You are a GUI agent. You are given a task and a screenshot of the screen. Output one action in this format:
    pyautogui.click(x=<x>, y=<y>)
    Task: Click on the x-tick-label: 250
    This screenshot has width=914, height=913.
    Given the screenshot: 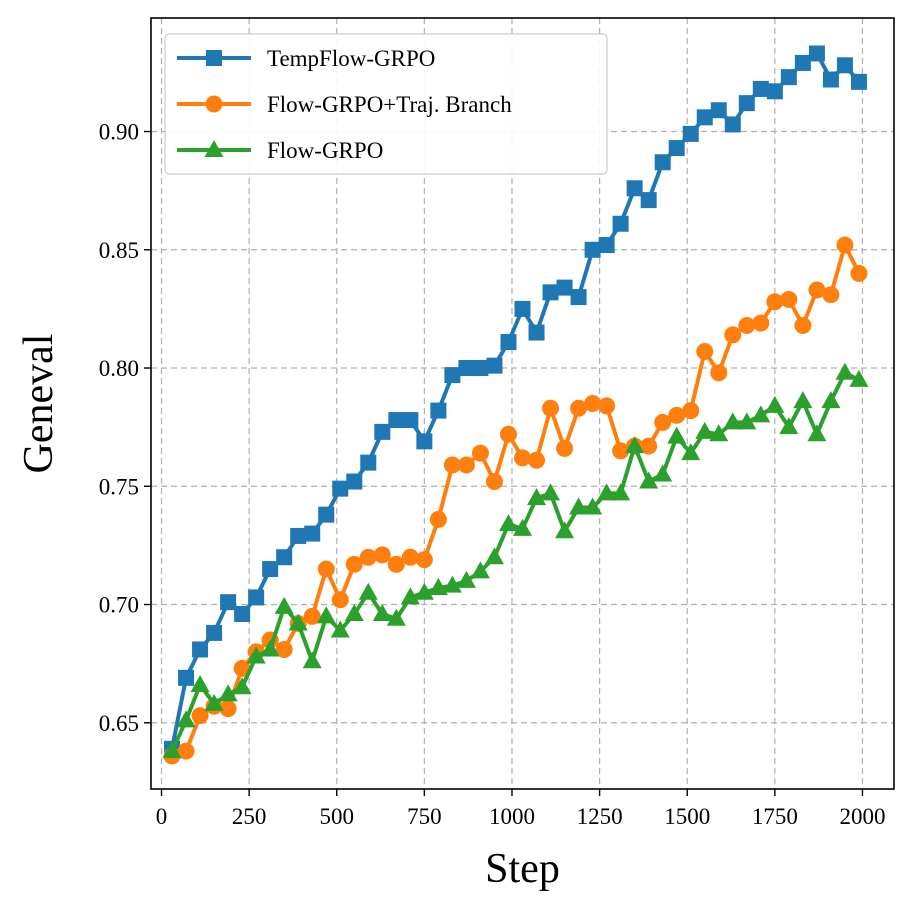 What is the action you would take?
    pyautogui.click(x=249, y=816)
    